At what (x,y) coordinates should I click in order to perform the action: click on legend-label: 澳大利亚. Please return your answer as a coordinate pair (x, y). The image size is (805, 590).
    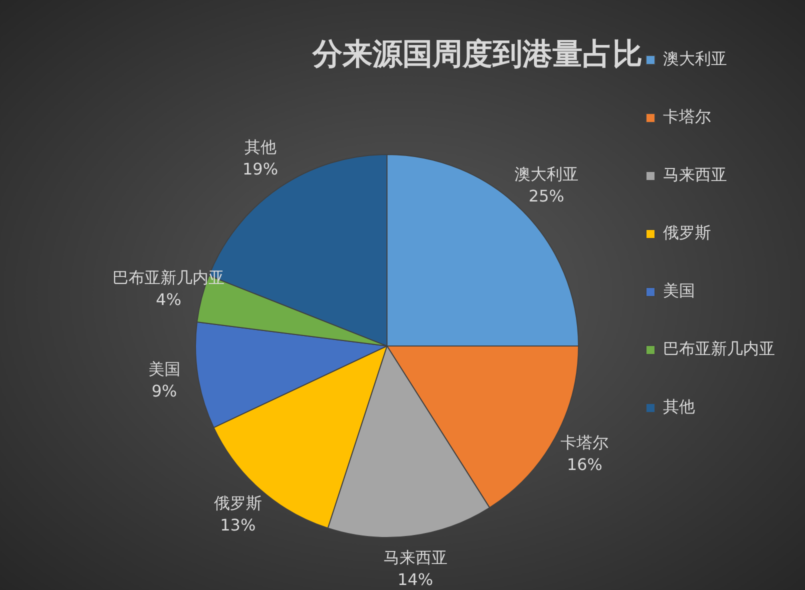
    Looking at the image, I should click on (695, 58).